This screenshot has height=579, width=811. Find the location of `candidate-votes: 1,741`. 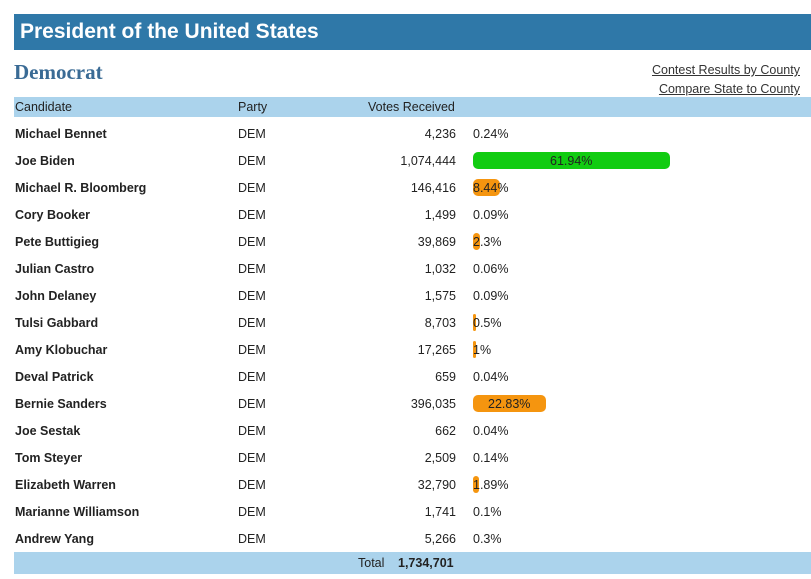

candidate-votes: 1,741 is located at coordinates (440, 512).